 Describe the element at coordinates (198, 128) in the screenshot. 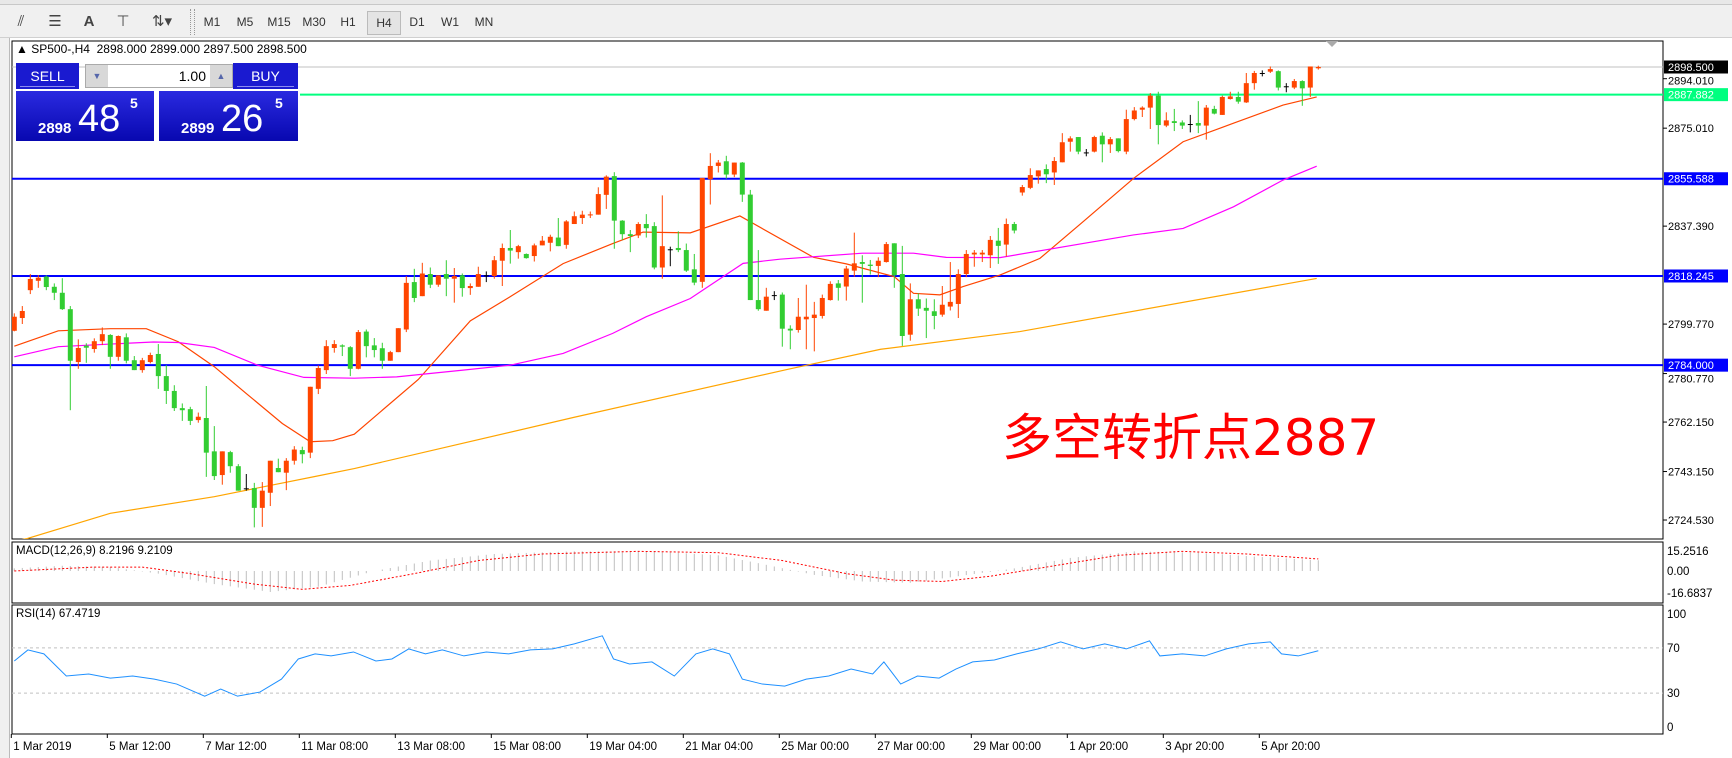

I see `buy-price-prefix: 2899` at that location.